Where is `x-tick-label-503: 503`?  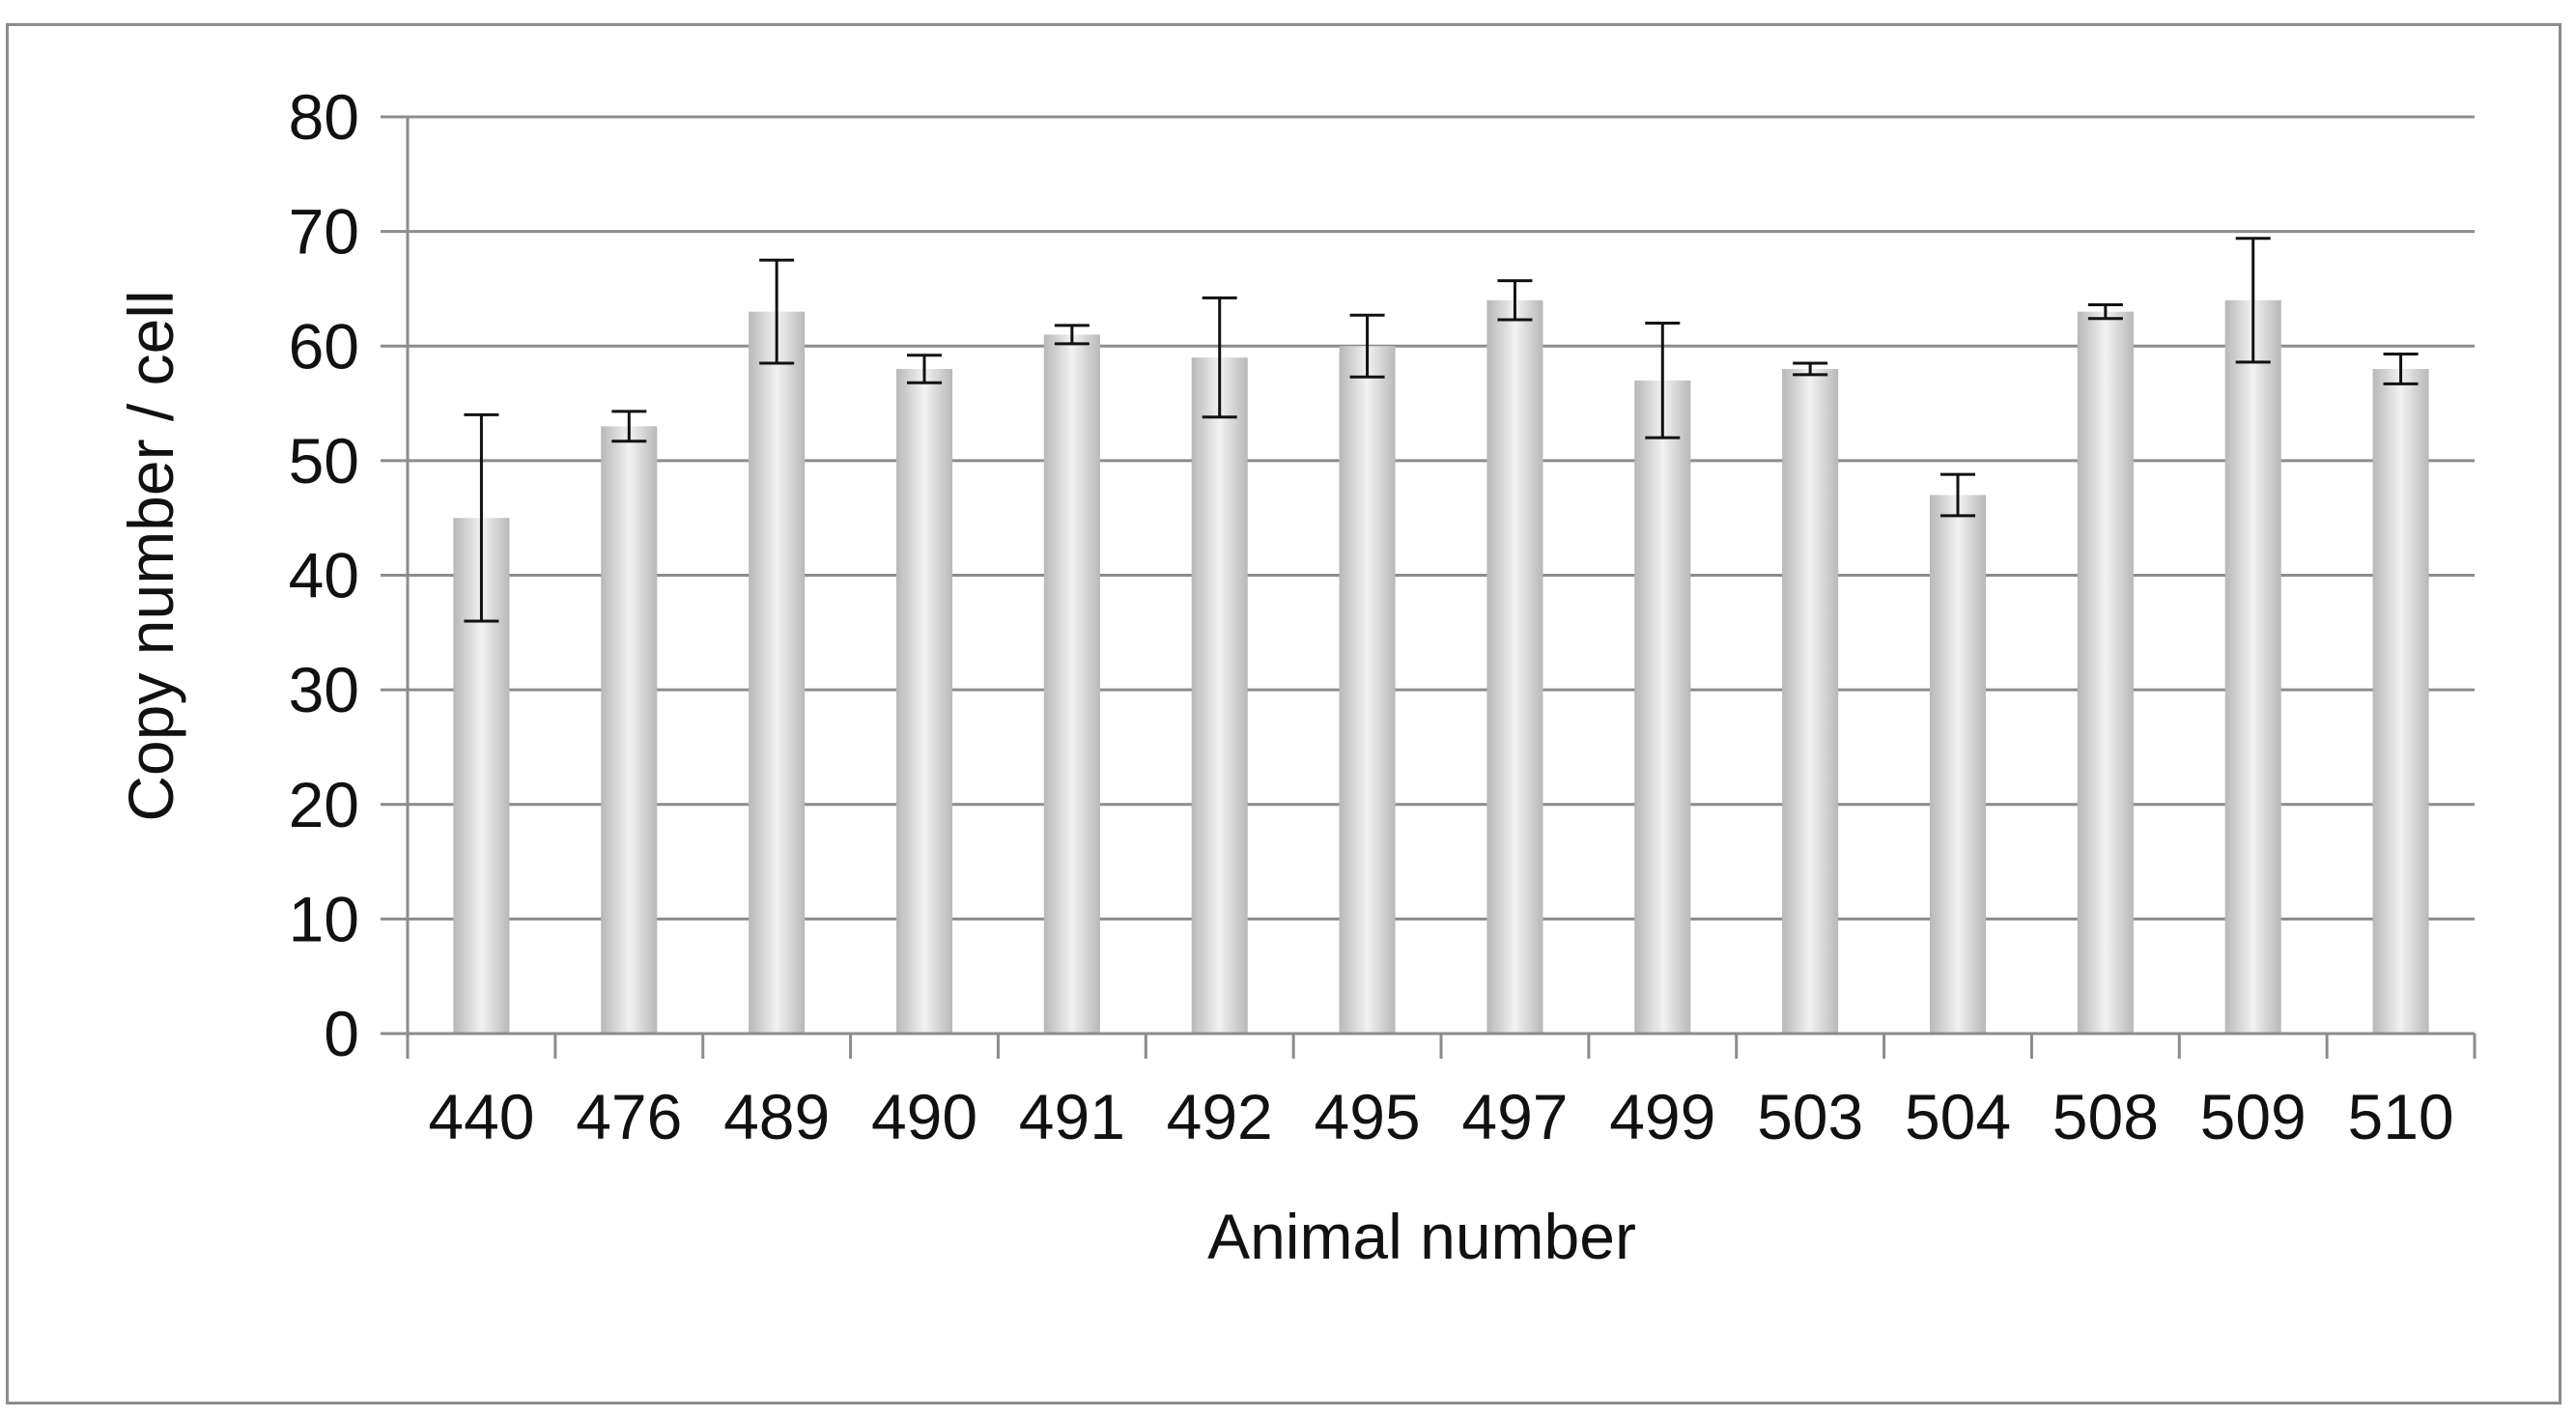 x-tick-label-503: 503 is located at coordinates (1810, 1117).